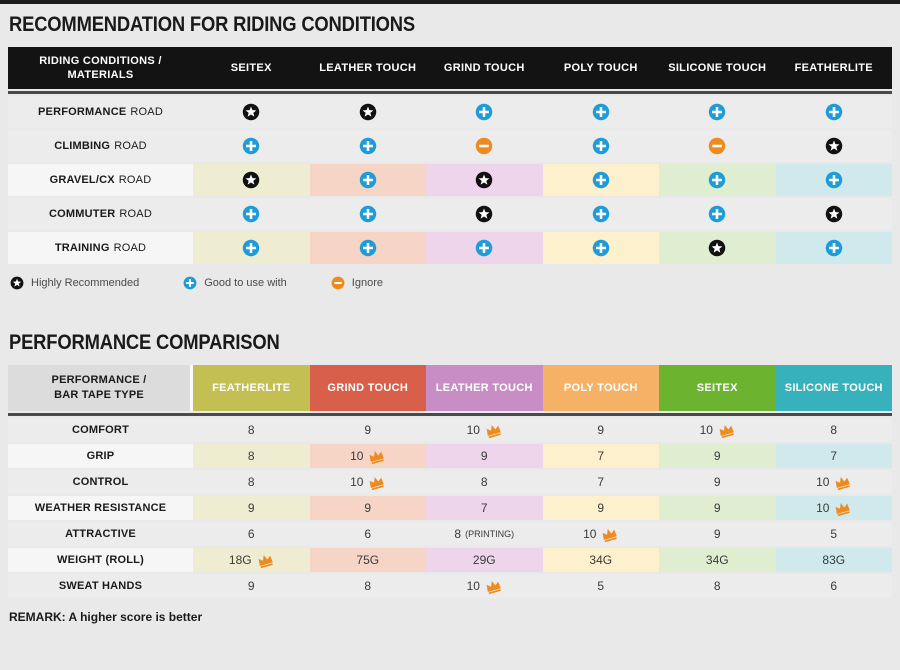 This screenshot has height=670, width=900. Describe the element at coordinates (144, 343) in the screenshot. I see `comparison-title: PERFORMANCE COMPARISON` at that location.